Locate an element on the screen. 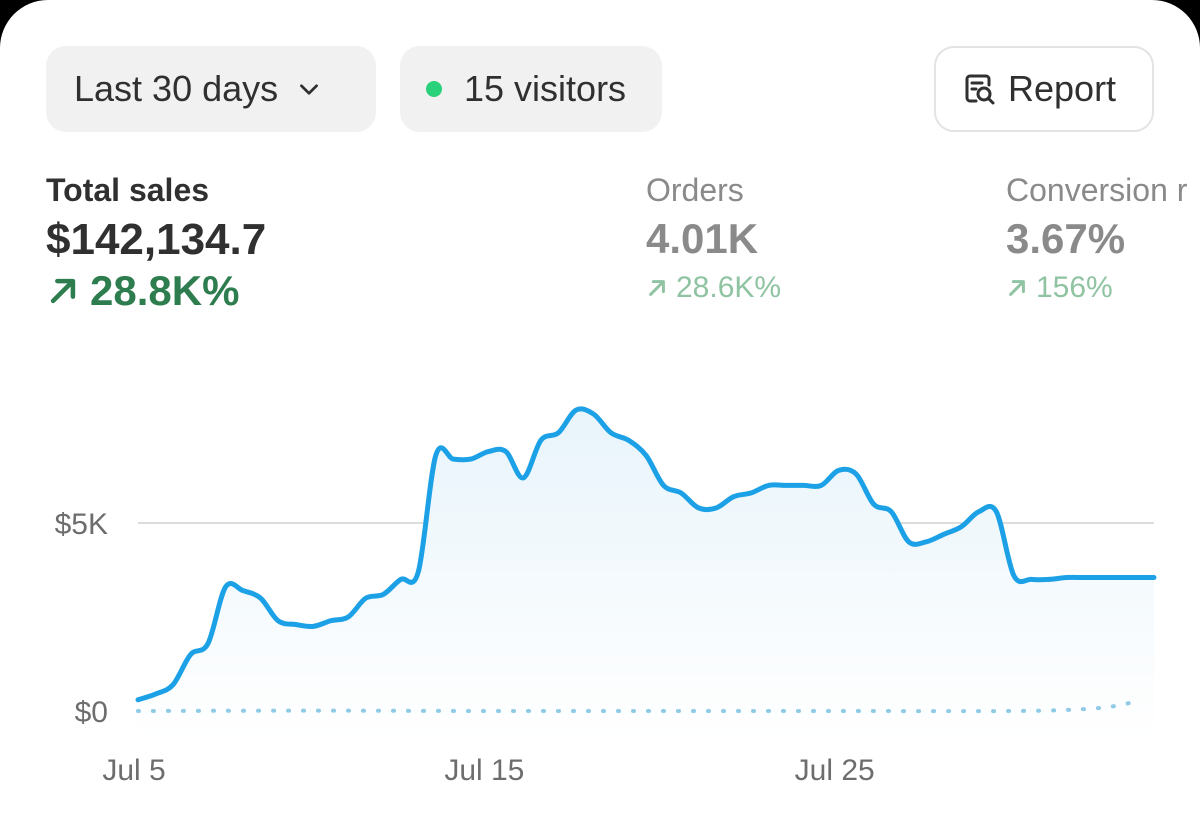  metric-conversion-rate: Conversion r 3.67% 156% is located at coordinates (1096, 238).